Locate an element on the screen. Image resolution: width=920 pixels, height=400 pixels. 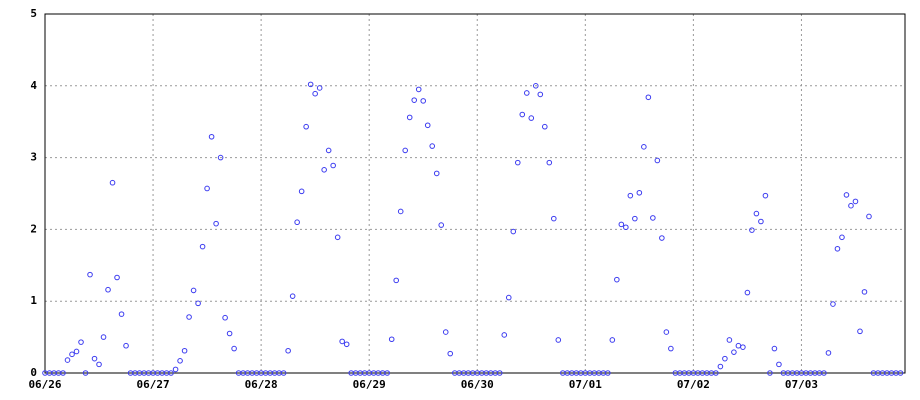
y-tick-label: 2 is located at coordinates (33, 228).